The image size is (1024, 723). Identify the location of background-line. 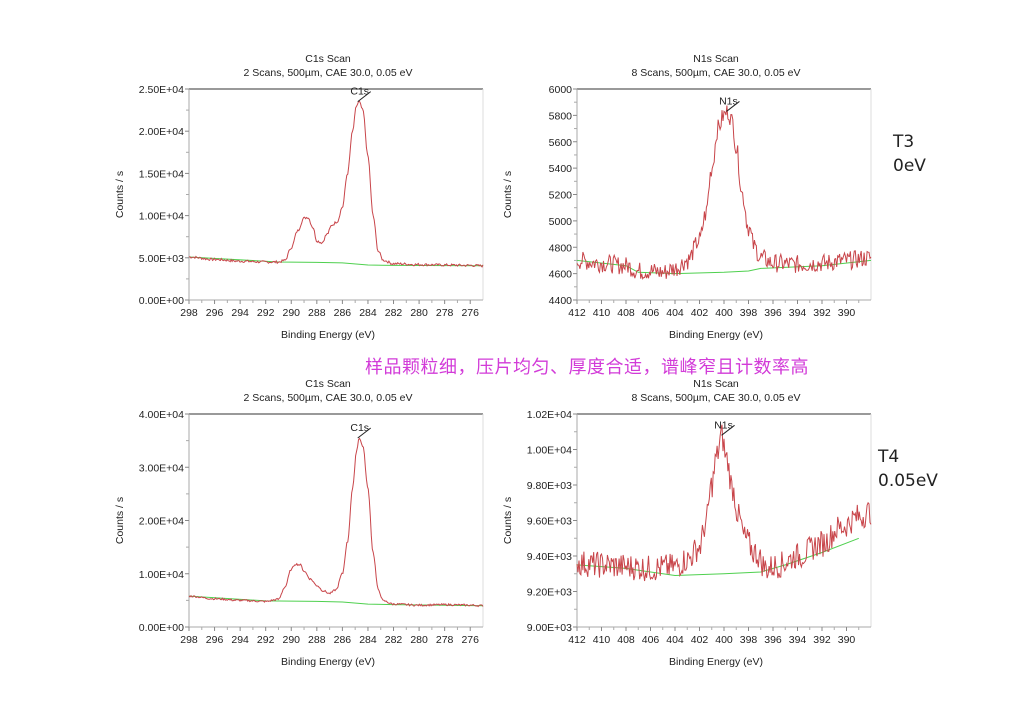
(717, 557).